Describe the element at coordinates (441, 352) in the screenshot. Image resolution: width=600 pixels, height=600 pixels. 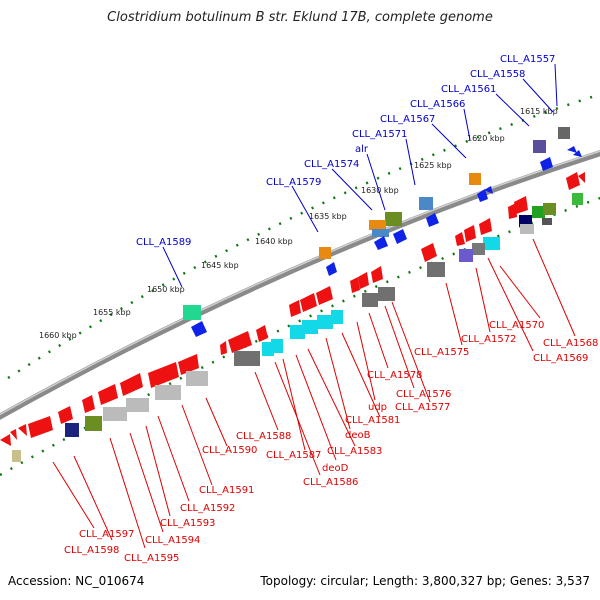
I see `bottom-gene-label: CLL_A1575` at that location.